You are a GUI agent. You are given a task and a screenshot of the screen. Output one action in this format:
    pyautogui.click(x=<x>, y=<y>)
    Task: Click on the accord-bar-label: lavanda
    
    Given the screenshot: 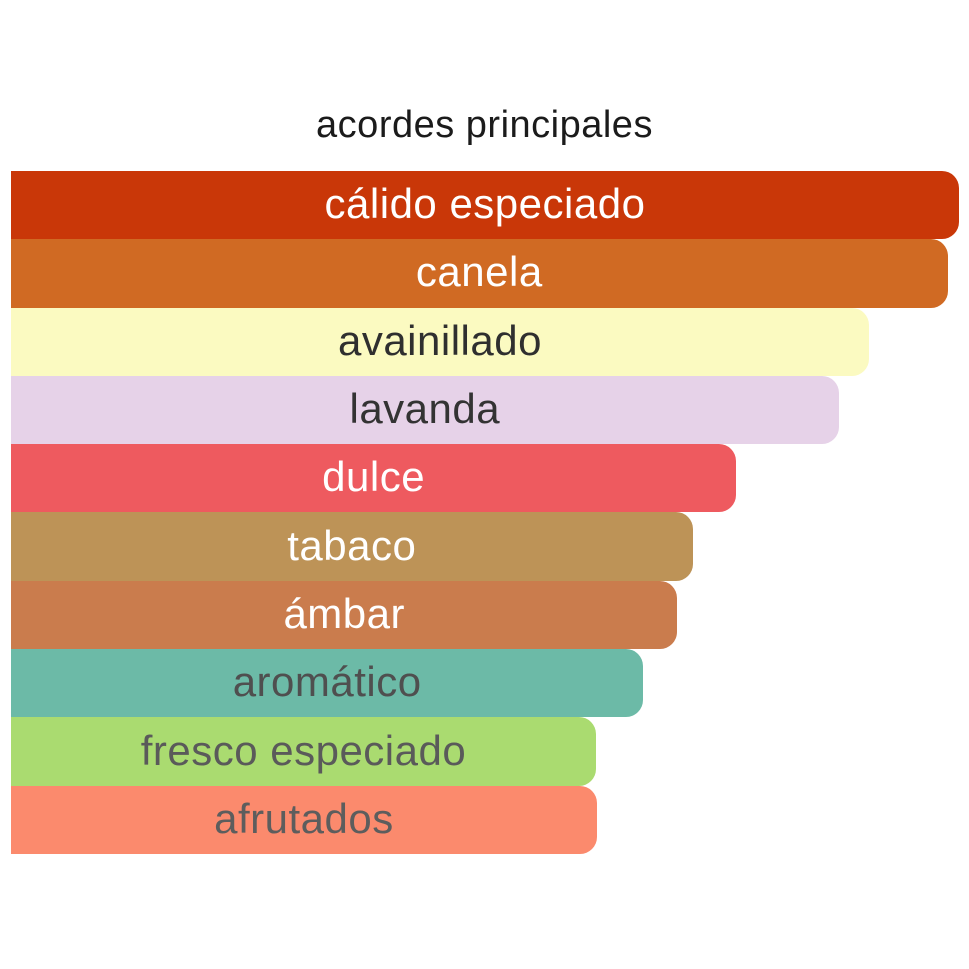 What is the action you would take?
    pyautogui.click(x=425, y=409)
    